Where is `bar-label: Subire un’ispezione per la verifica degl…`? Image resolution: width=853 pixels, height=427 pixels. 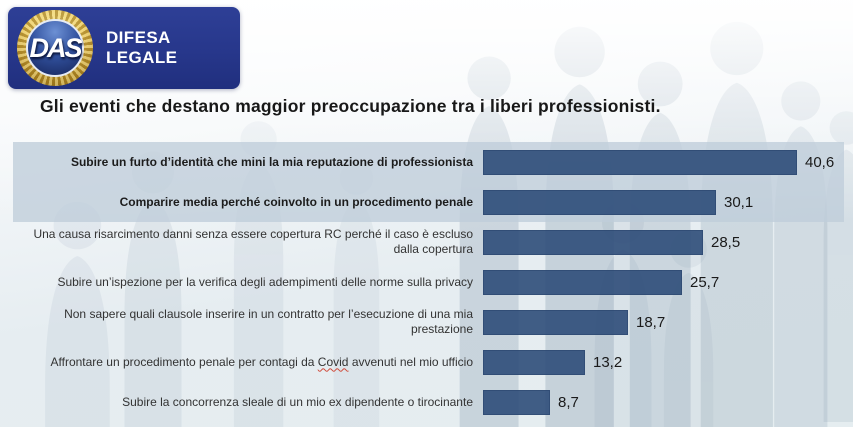
bar-label: Subire un’ispezione per la verifica degl… is located at coordinates (265, 281).